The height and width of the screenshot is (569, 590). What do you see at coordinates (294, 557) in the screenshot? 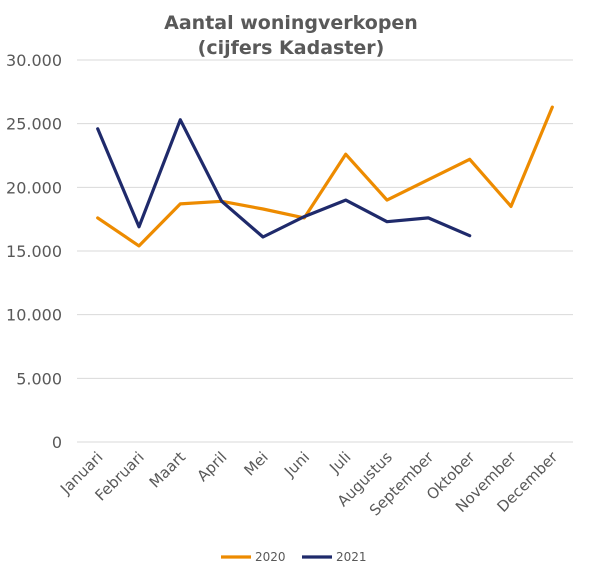
I see `legend: 2020 2021` at bounding box center [294, 557].